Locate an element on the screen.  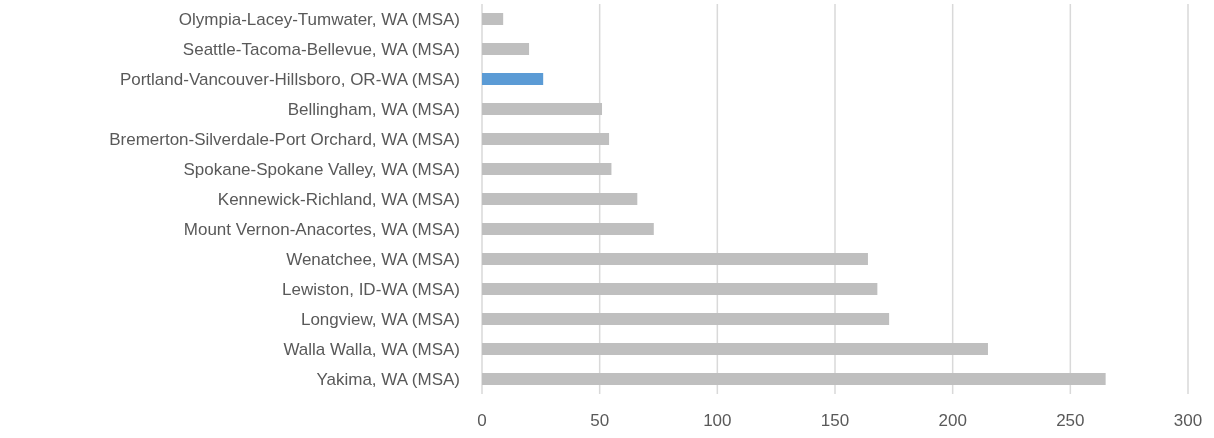
y-tick-label: Seattle-Tacoma-Bellevue, WA (MSA) is located at coordinates (321, 50).